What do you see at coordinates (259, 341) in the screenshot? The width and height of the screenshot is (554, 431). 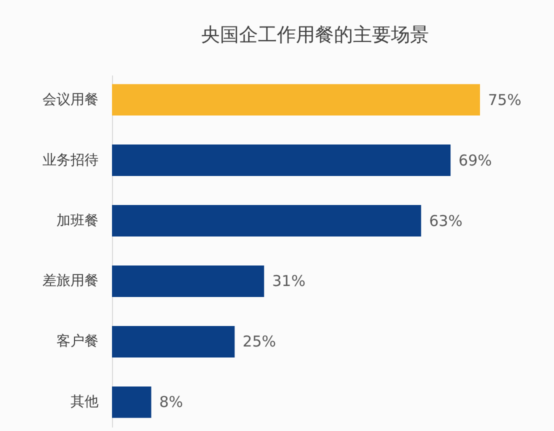 I see `data-label: 25%` at bounding box center [259, 341].